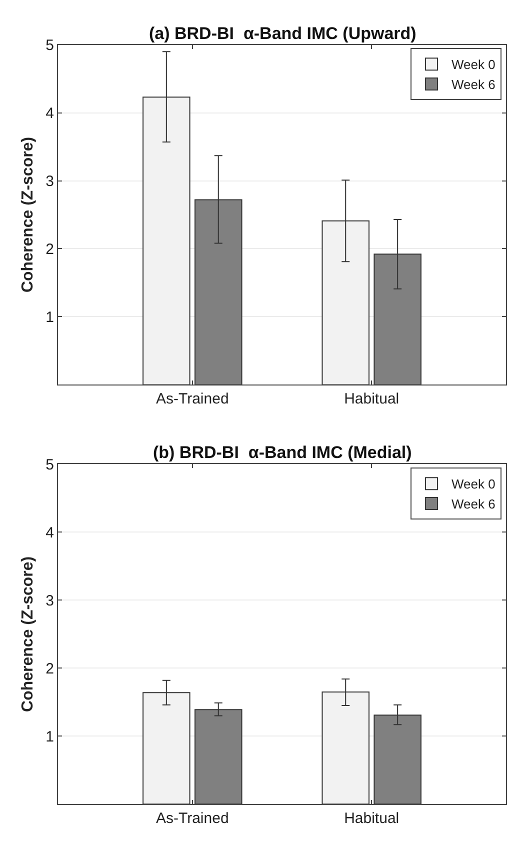  Describe the element at coordinates (282, 452) in the screenshot. I see `chart-title: (b) BRD-BI α-Band IMC (Medial)` at that location.